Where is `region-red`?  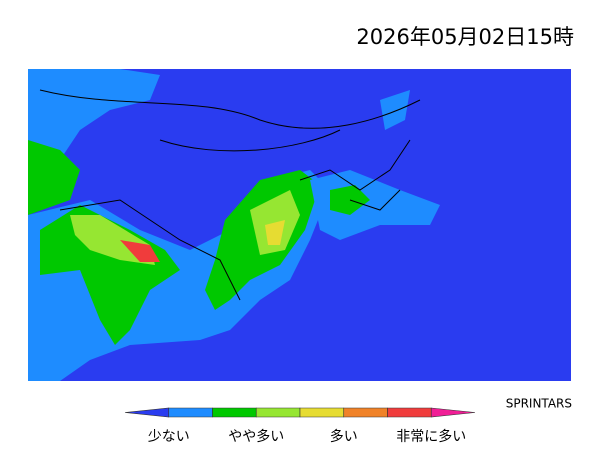
region-red is located at coordinates (140, 251).